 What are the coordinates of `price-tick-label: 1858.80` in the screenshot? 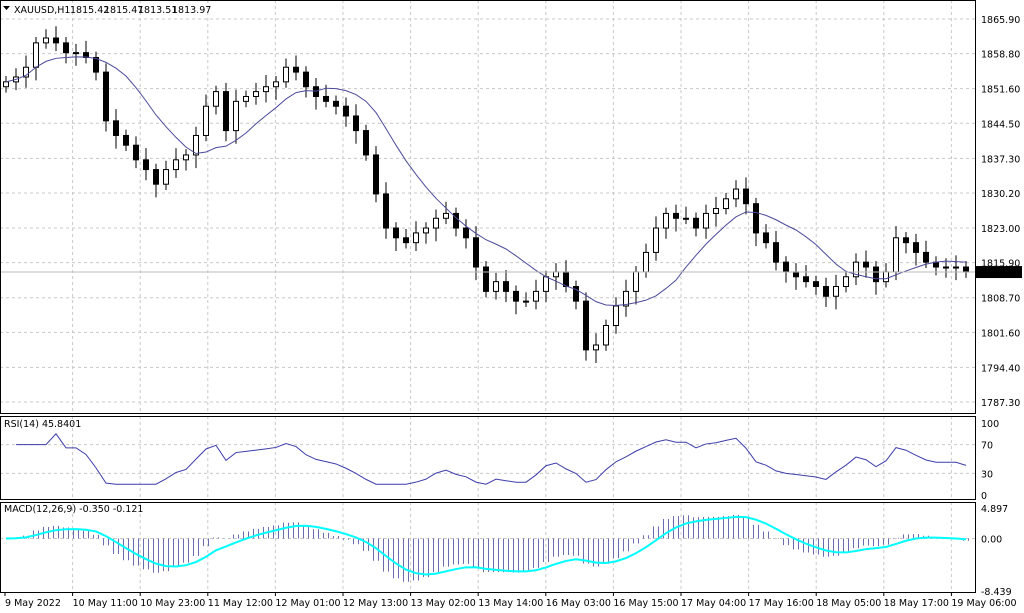 It's located at (1000, 55).